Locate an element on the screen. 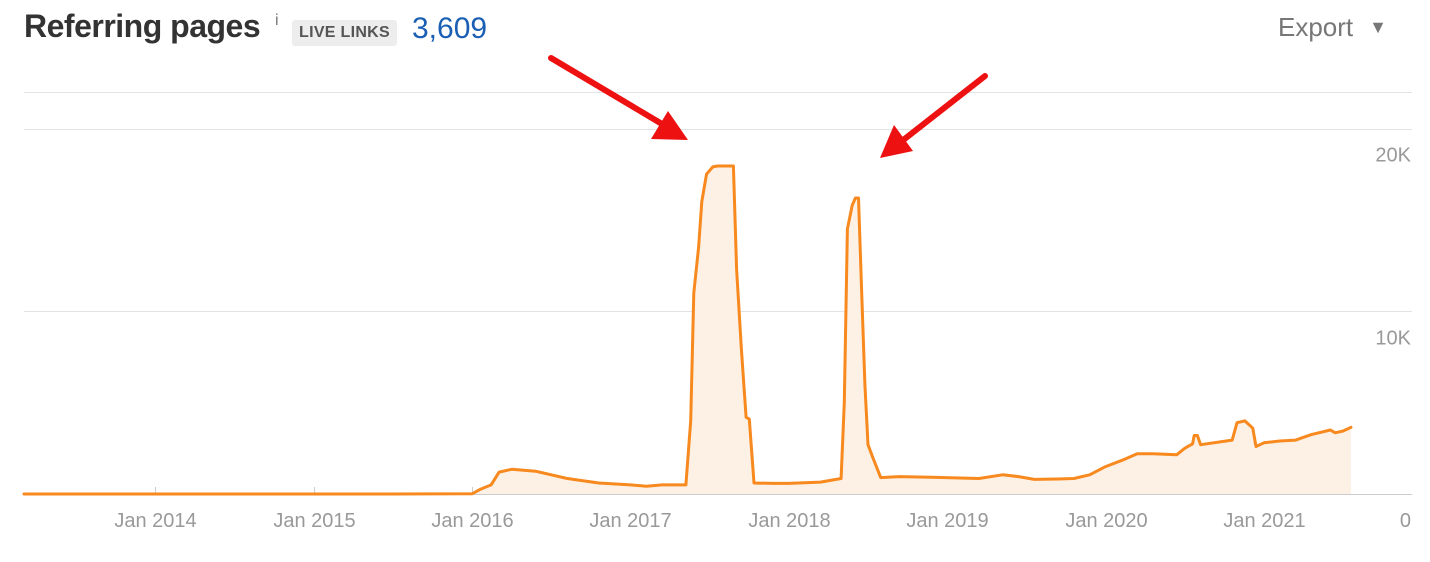 The image size is (1430, 562). x-tick-label: Jan 2016 is located at coordinates (472, 521).